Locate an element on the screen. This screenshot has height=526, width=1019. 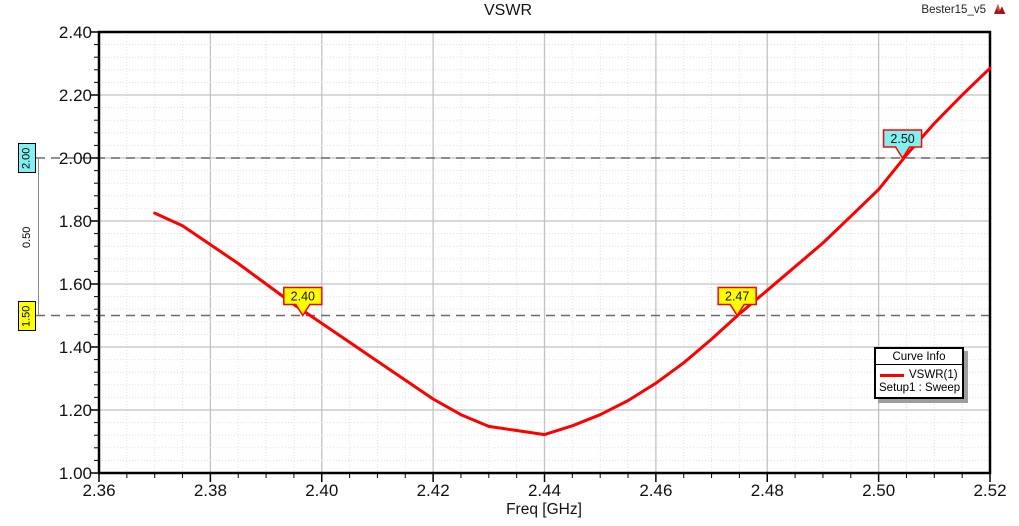
y-tick-label: 1.60 is located at coordinates (75, 284).